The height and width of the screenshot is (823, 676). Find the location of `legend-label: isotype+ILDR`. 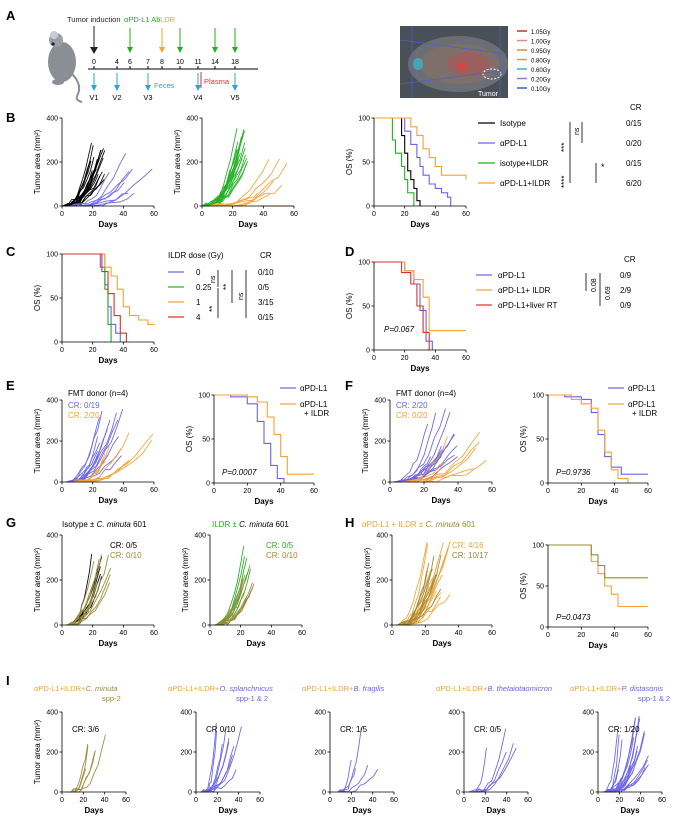

legend-label: isotype+ILDR is located at coordinates (524, 163).